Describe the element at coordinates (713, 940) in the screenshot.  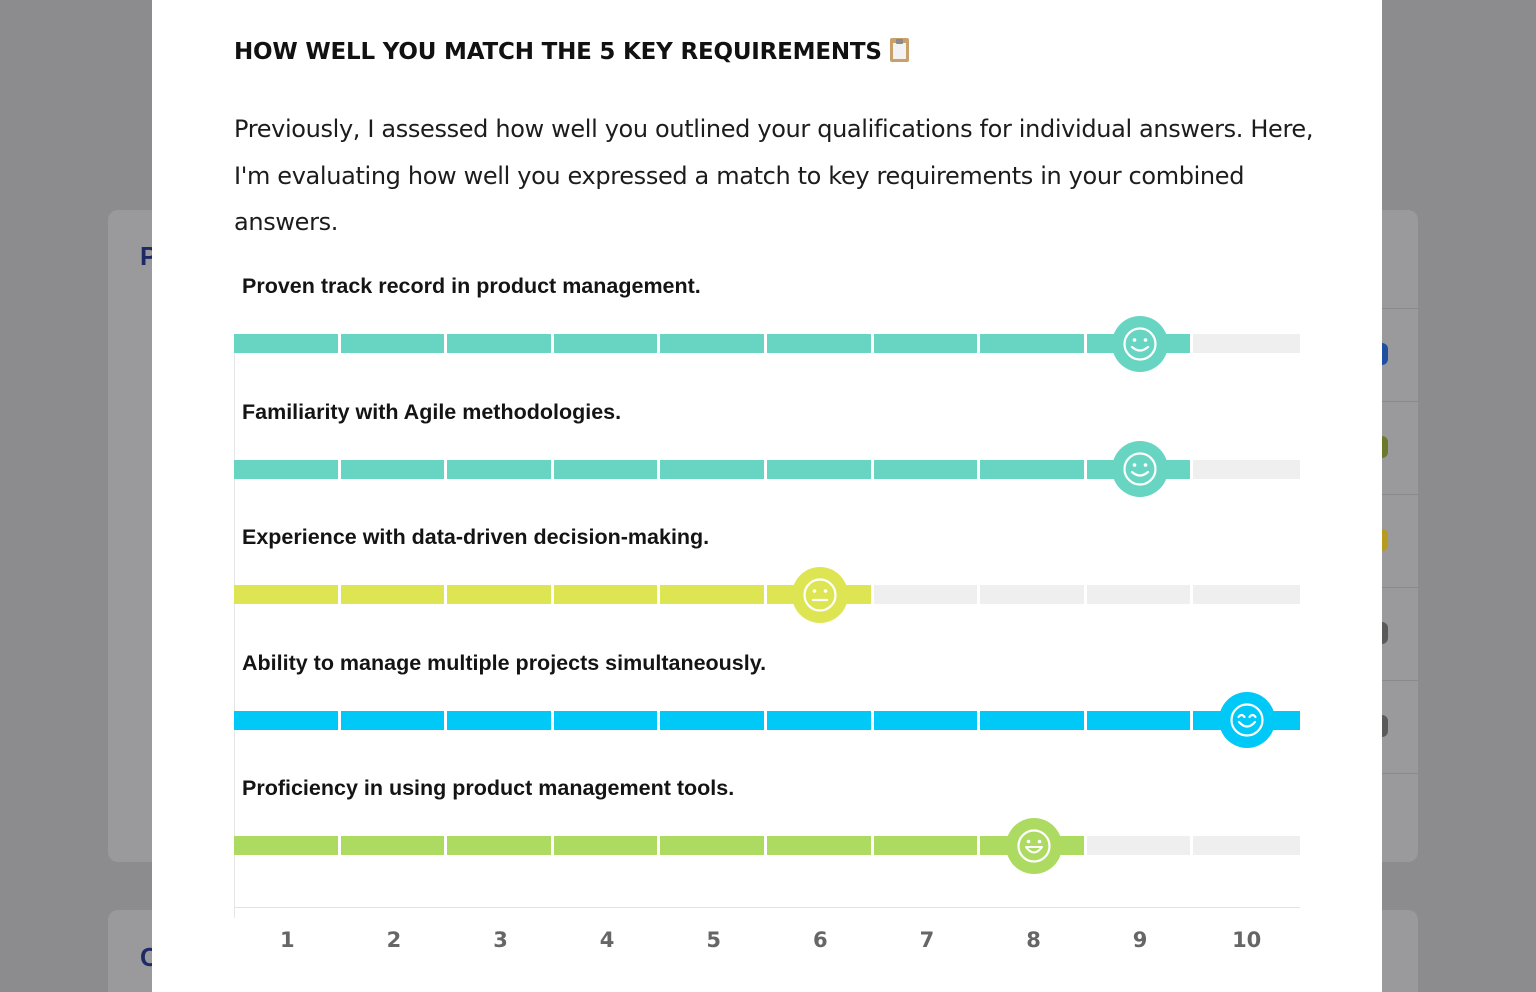
I see `axis-tick-label: 5` at that location.